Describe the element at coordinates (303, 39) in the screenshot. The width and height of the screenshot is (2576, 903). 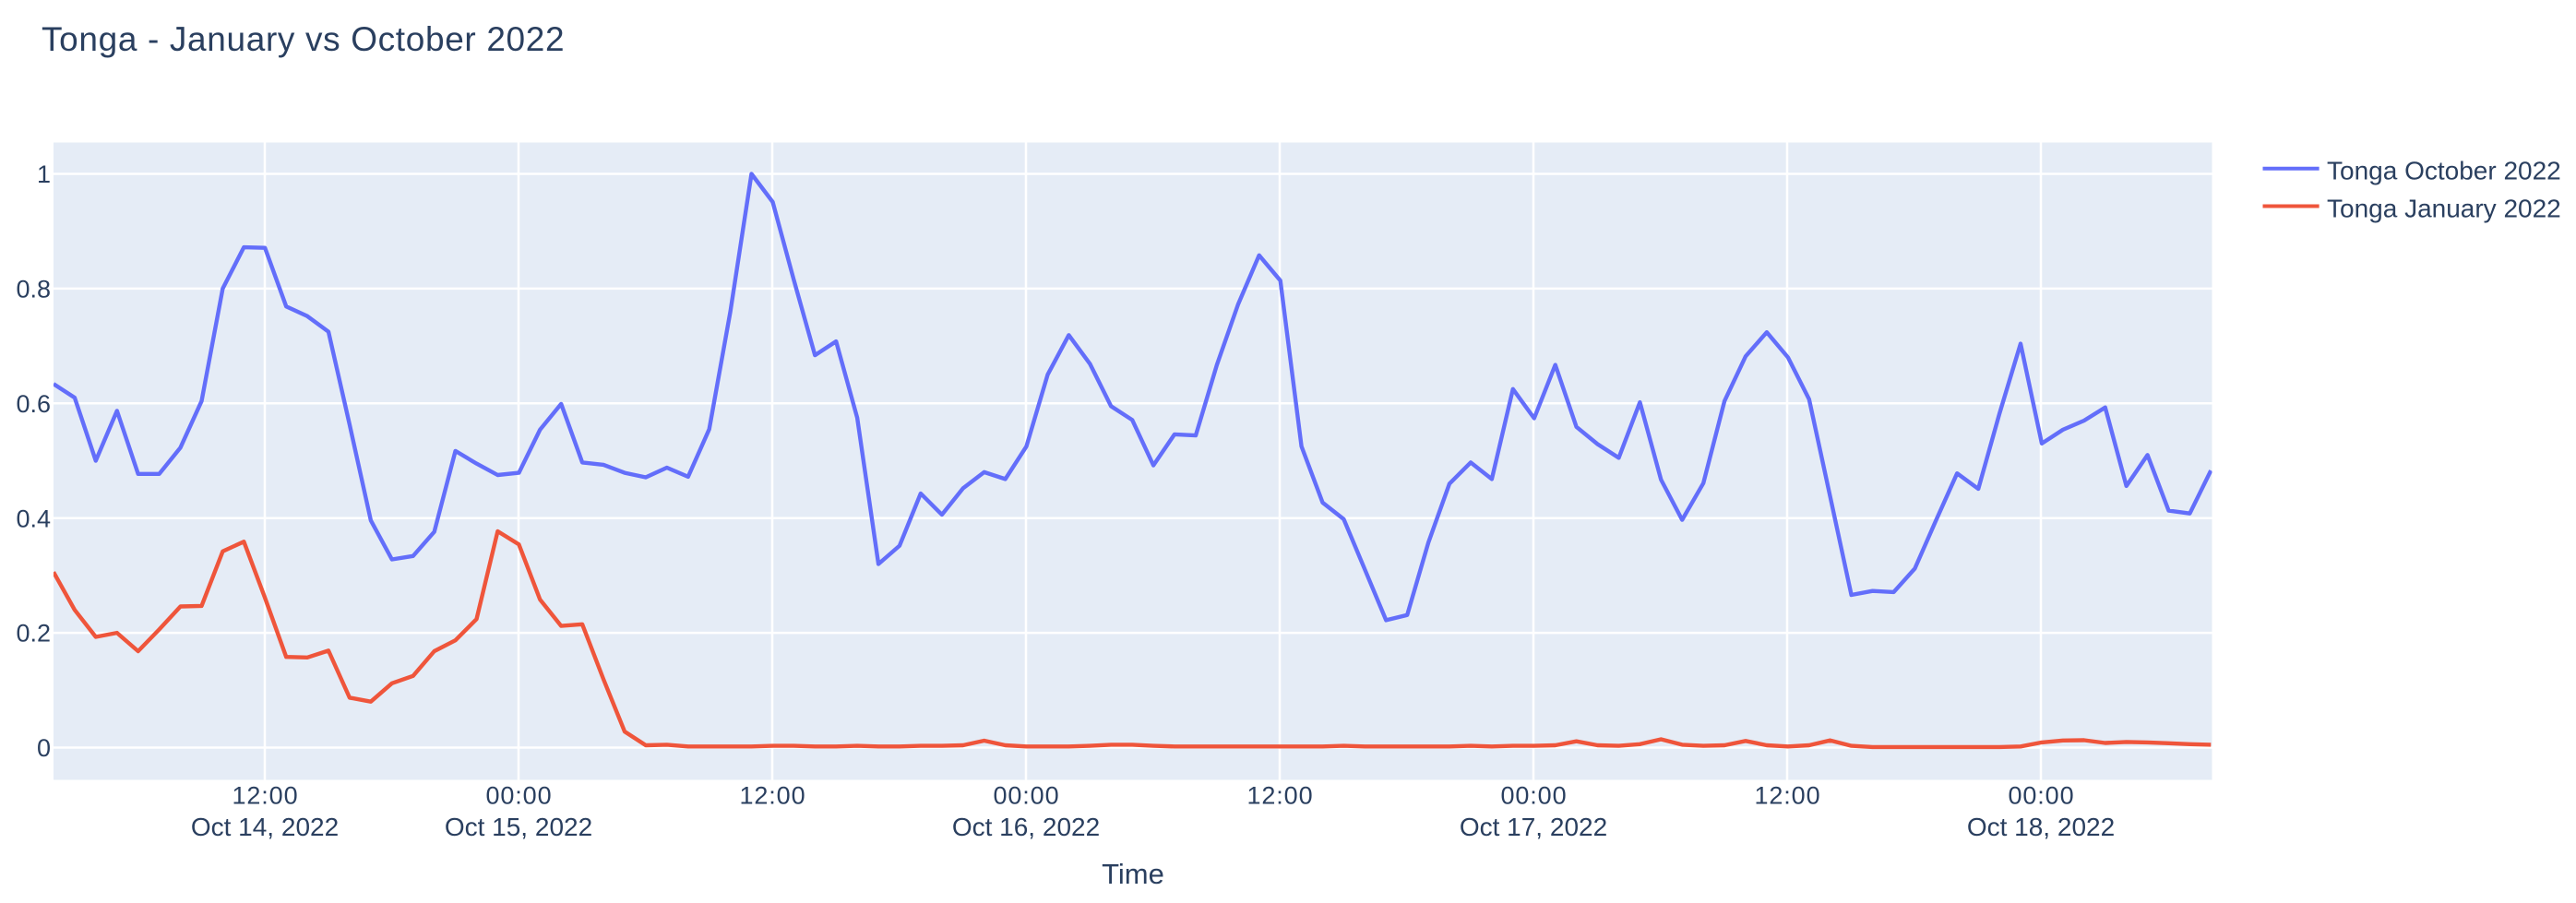
I see `svg-text:Tonga - January vs October 202: Tonga - January vs October 2022` at that location.